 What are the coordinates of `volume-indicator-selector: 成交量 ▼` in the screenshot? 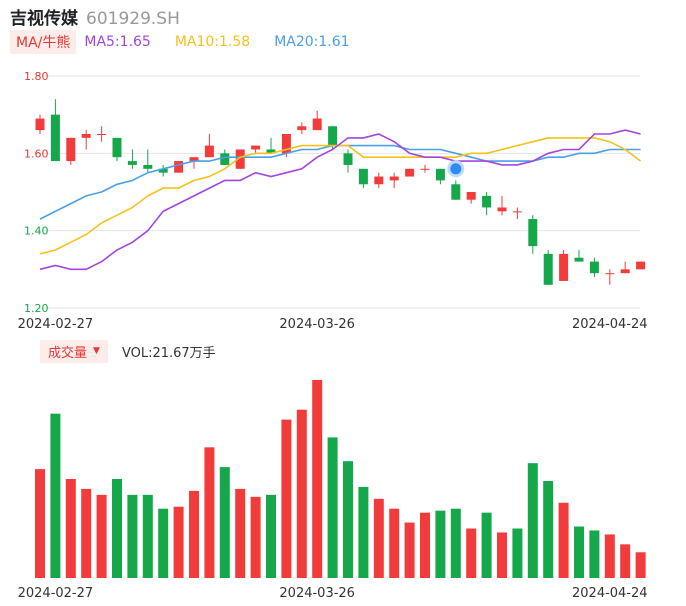 It's located at (74, 351).